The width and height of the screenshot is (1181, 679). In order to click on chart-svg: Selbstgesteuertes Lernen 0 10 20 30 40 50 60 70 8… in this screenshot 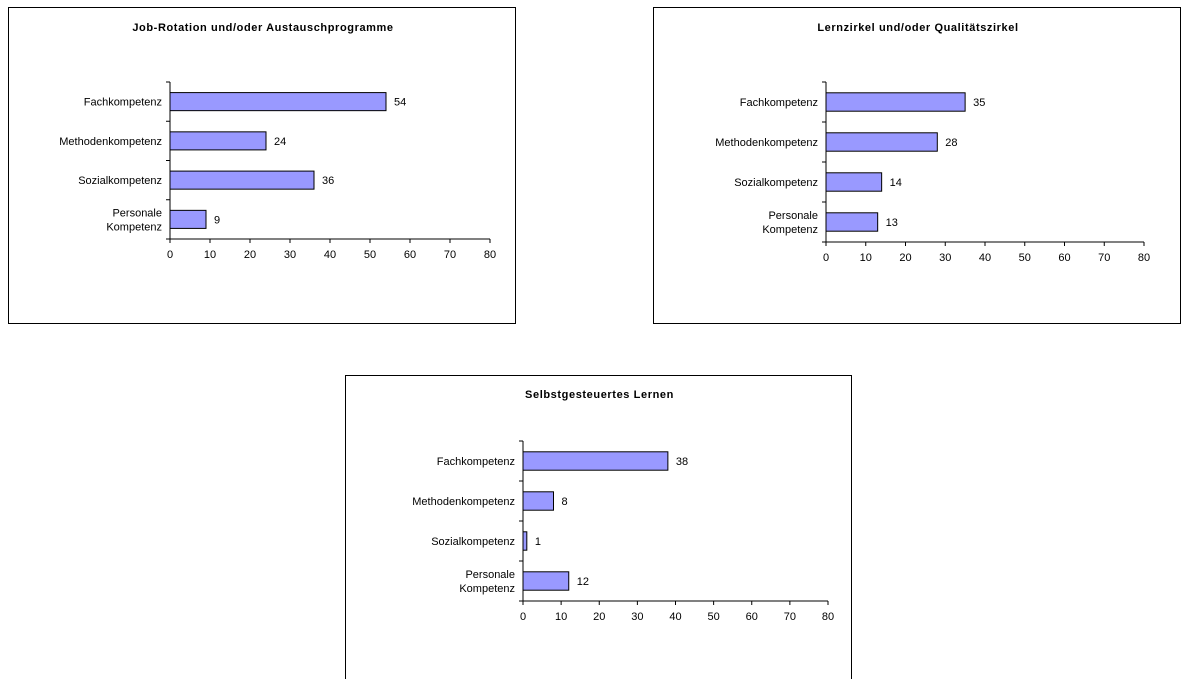, I will do `click(623, 506)`.